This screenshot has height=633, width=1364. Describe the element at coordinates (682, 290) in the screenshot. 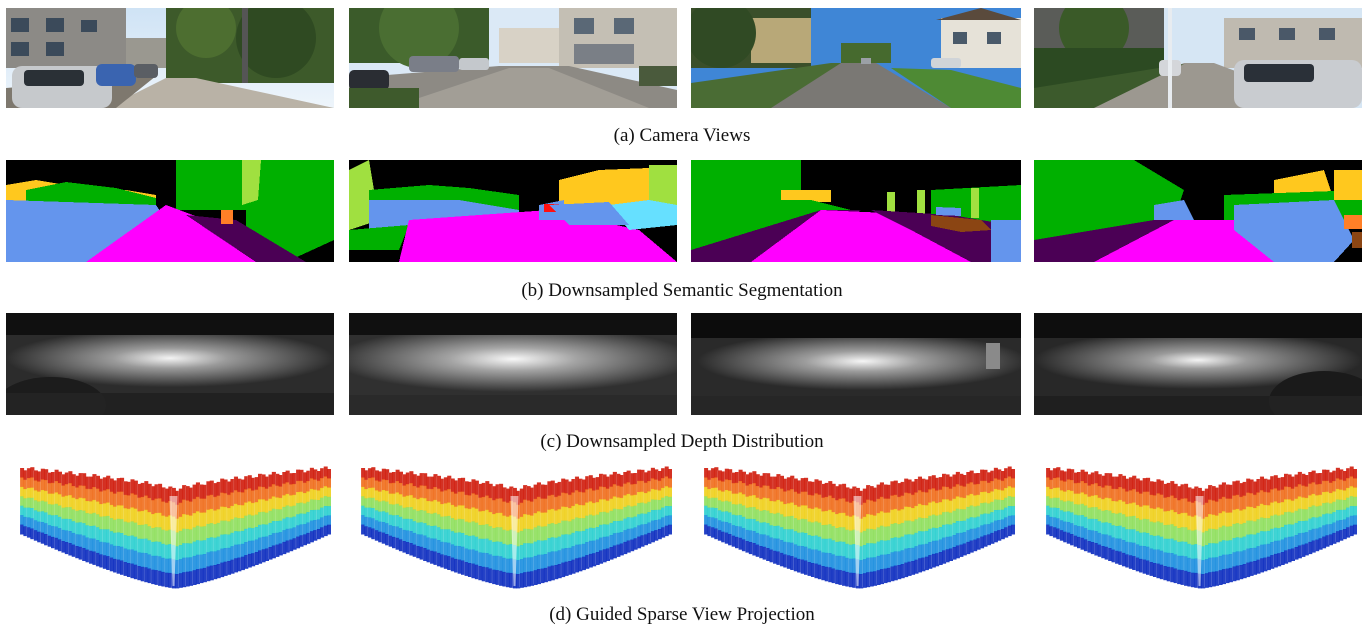

I see `caption-semantic-segmentation: (b) Downsampled Semantic Segmentation` at that location.